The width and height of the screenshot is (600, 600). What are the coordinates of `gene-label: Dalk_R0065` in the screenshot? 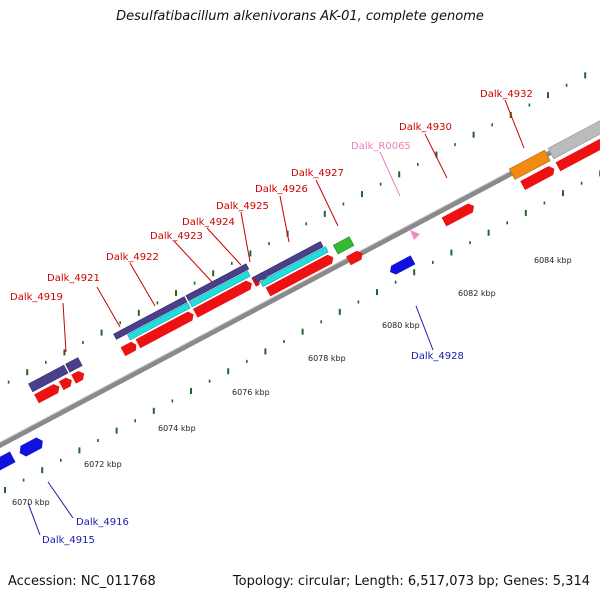 It's located at (381, 146).